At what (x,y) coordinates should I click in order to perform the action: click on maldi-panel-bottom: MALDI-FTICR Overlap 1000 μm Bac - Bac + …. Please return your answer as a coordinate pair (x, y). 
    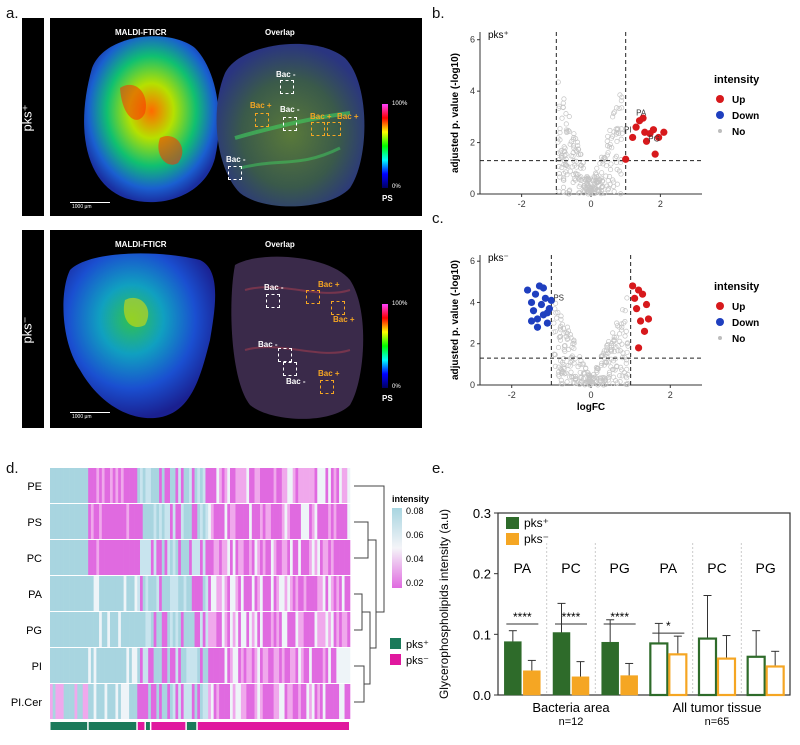
    Looking at the image, I should click on (236, 329).